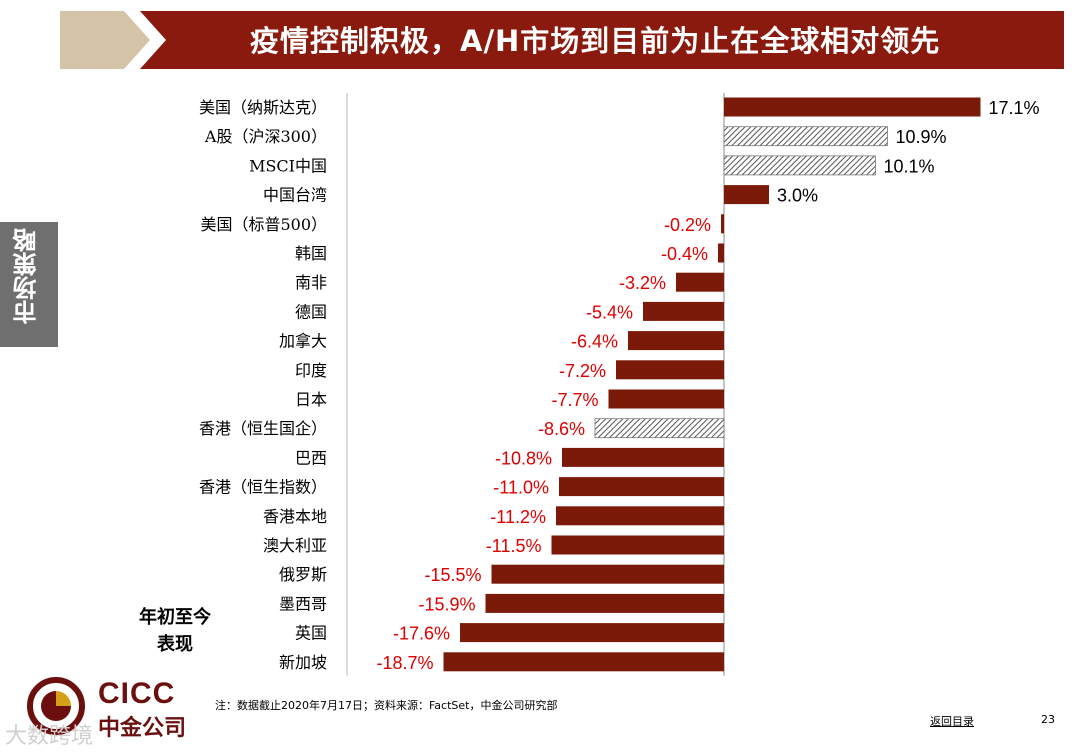  Describe the element at coordinates (263, 224) in the screenshot. I see `category-label: 美国（标普500）` at that location.